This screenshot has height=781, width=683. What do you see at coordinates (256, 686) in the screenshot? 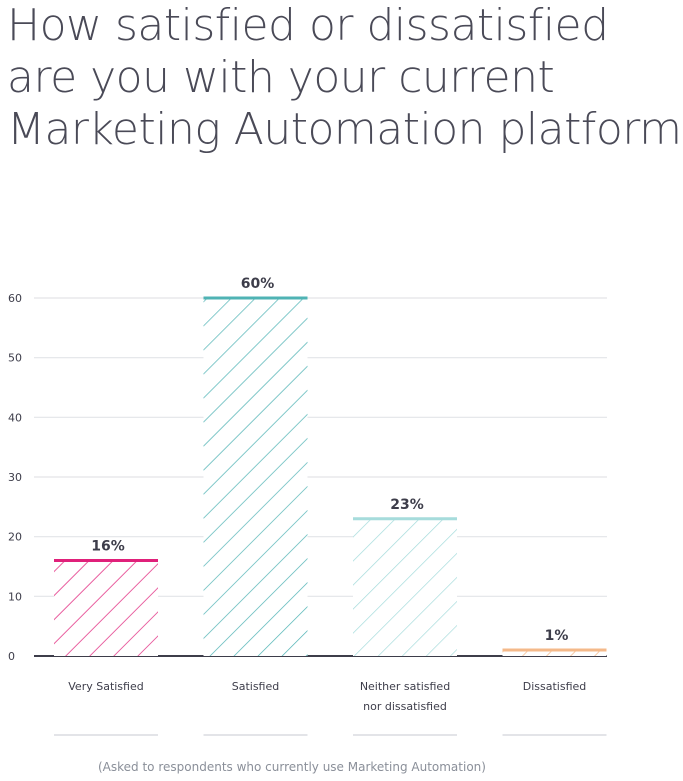
I see `x-tick-label: Satisfied` at bounding box center [256, 686].